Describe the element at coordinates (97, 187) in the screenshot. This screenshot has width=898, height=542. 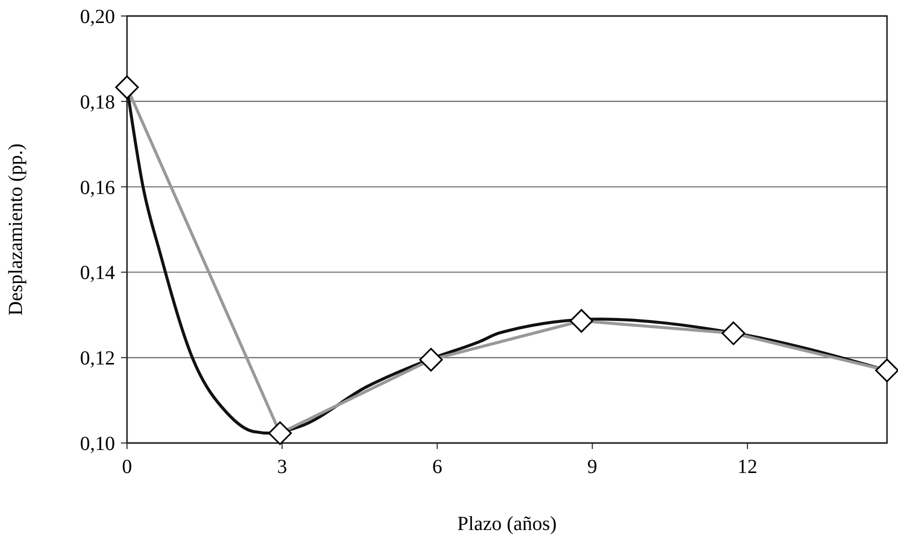
I see `y-tick-label: 0,16` at that location.